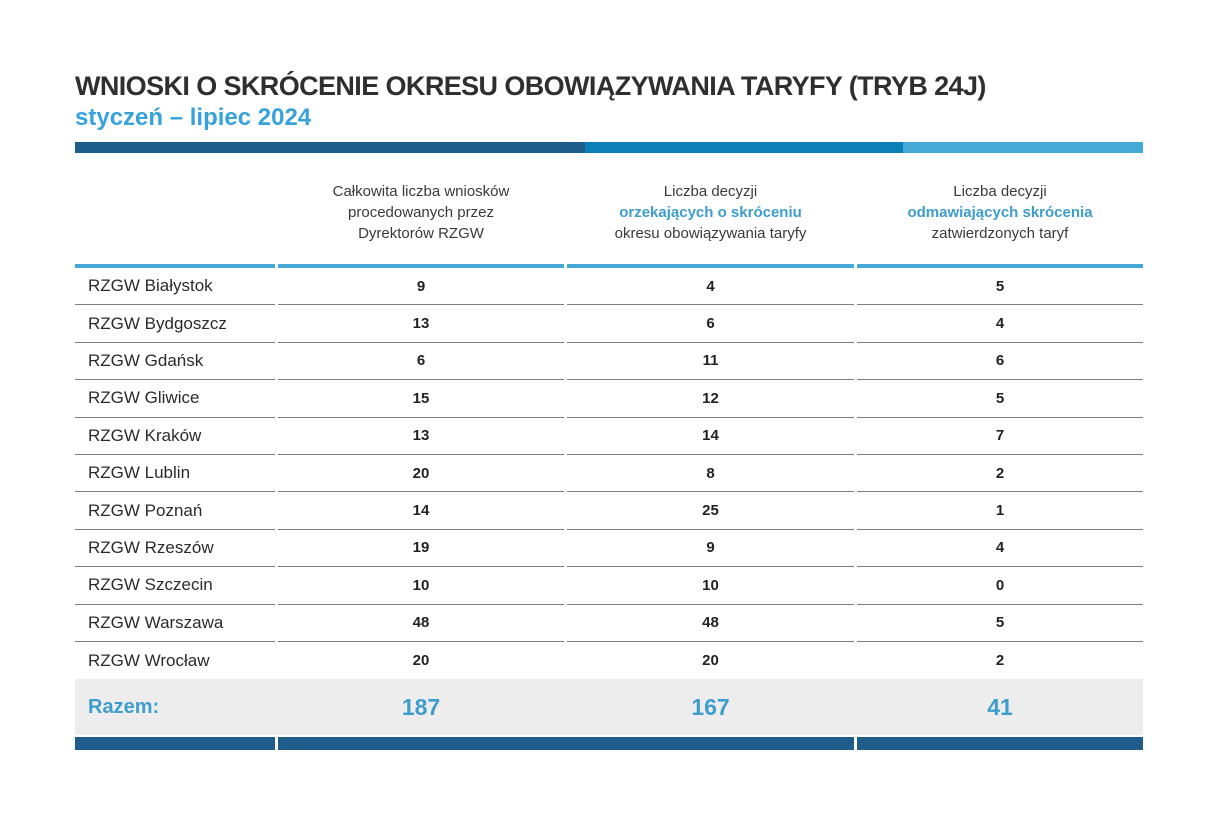  Describe the element at coordinates (330, 147) in the screenshot. I see `divider-segment-dark` at that location.